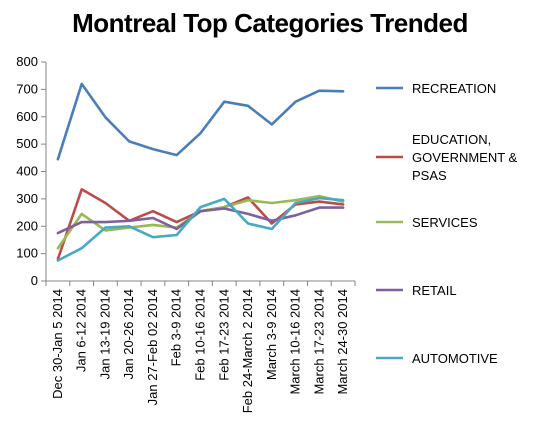  I want to click on x-tick-label: Jan 13-19 2014, so click(104, 334).